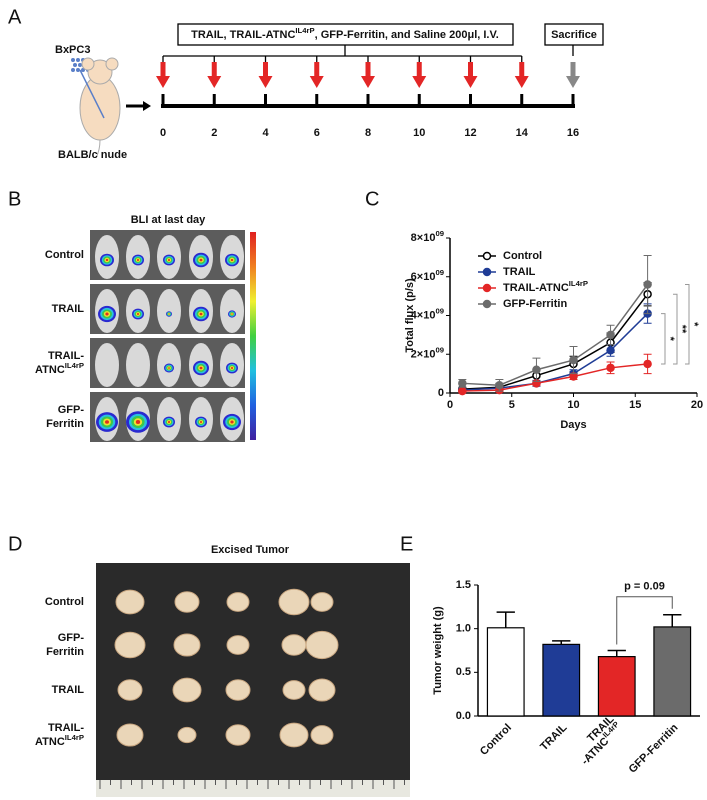 Image resolution: width=707 pixels, height=800 pixels. Describe the element at coordinates (14, 199) in the screenshot. I see `panel-letter: B` at that location.